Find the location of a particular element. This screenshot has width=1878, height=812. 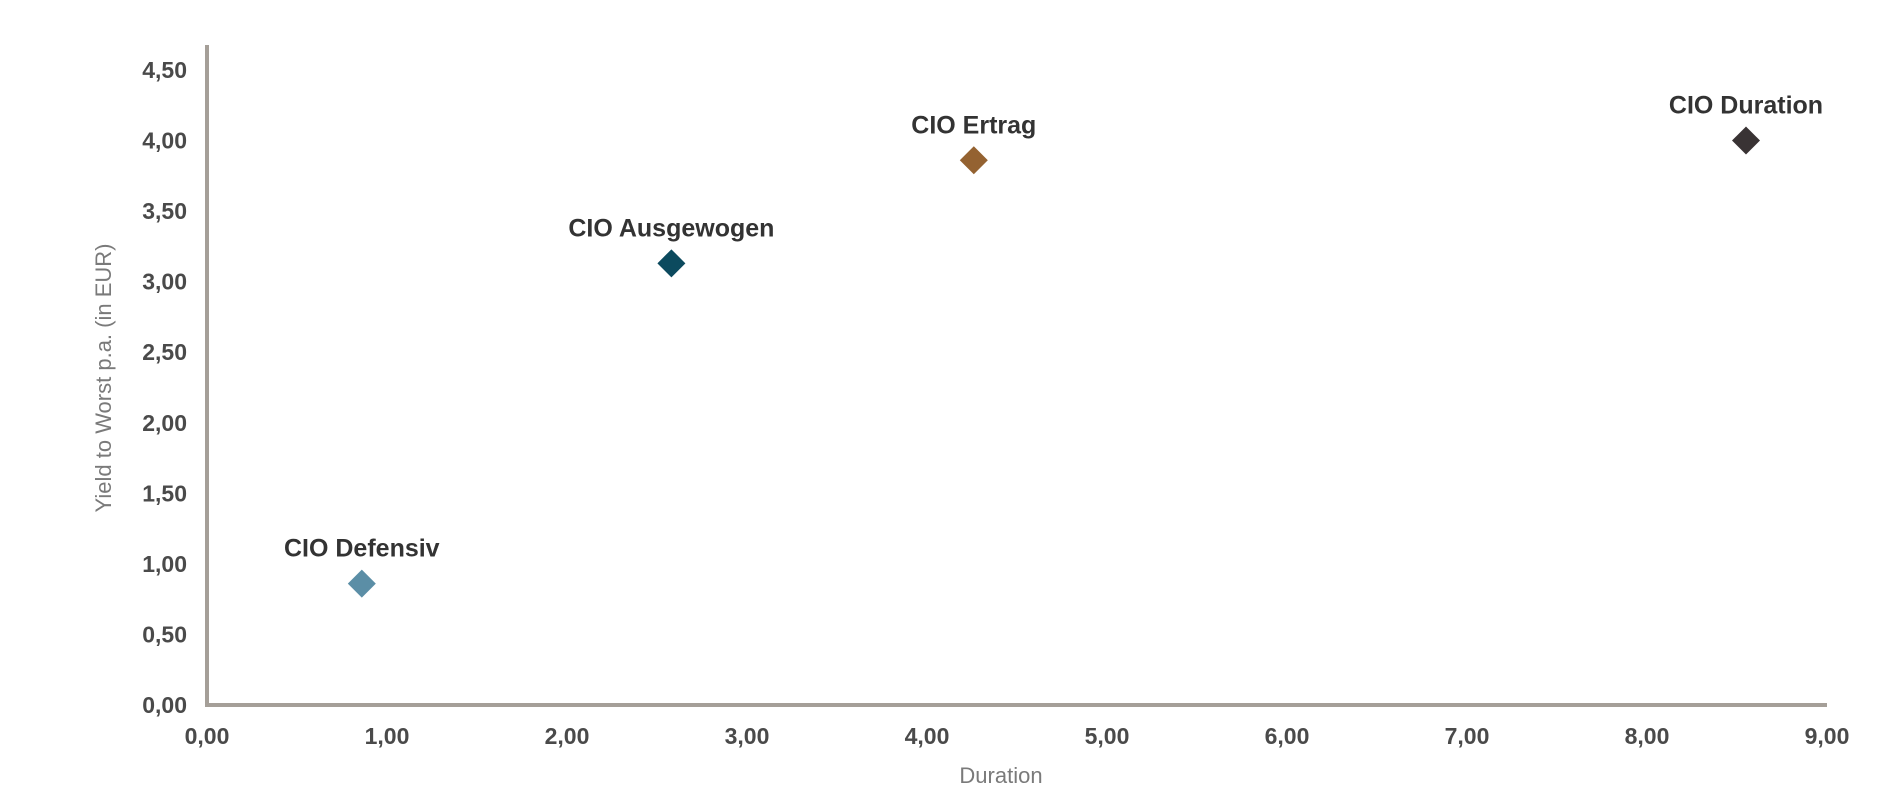

x-tick-label: 0,00 is located at coordinates (207, 736).